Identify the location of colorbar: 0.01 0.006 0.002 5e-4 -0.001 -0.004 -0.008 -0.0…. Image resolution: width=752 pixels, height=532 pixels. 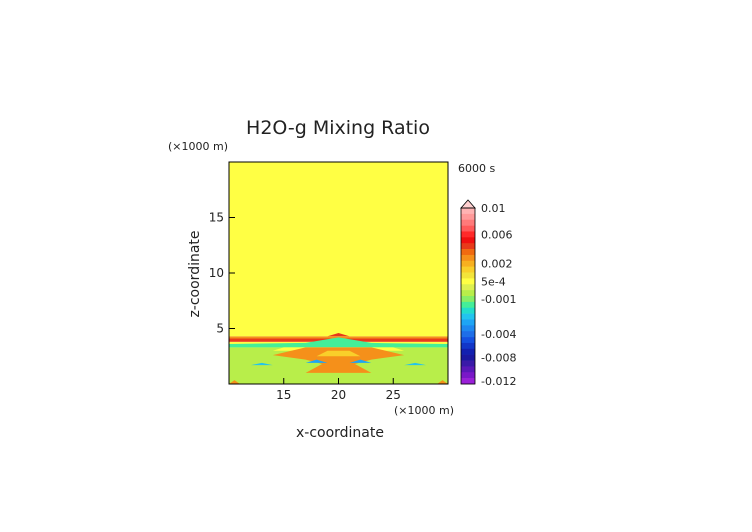
(488, 293).